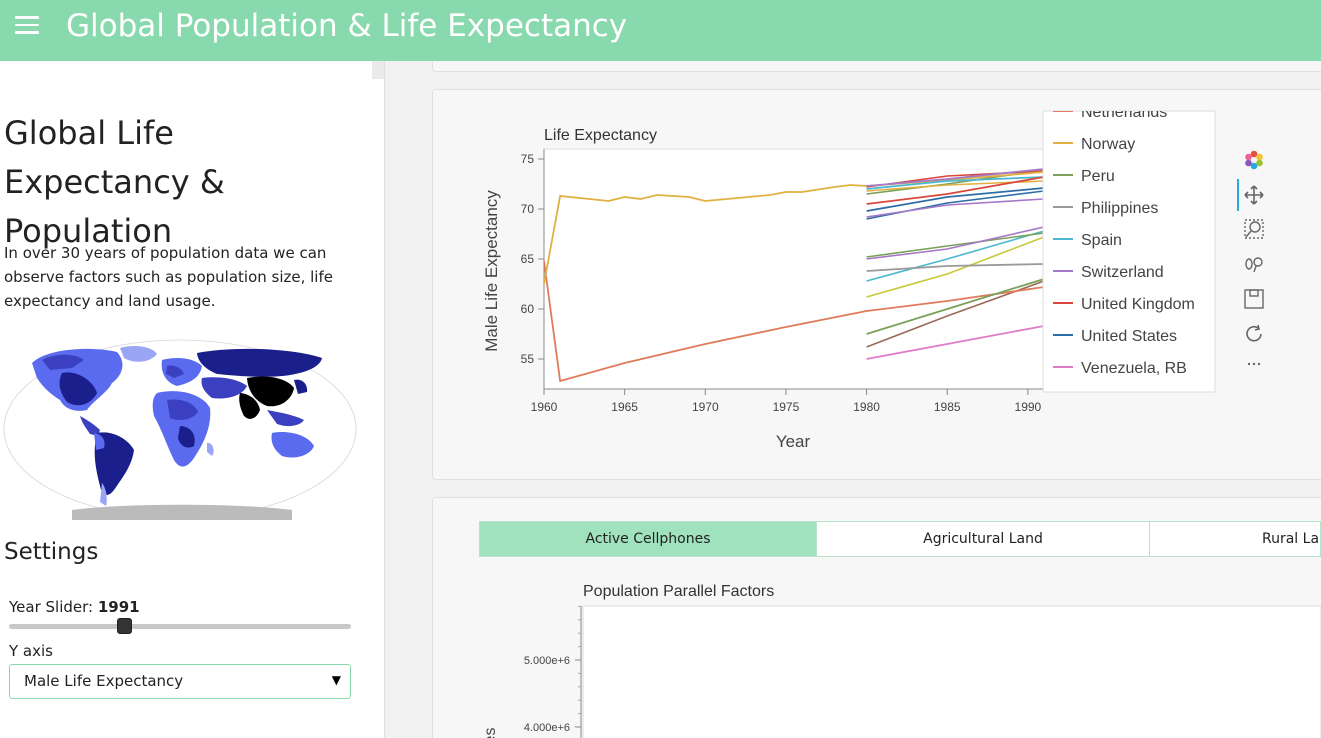 The height and width of the screenshot is (738, 1321). What do you see at coordinates (951, 671) in the screenshot?
I see `chart2-plot-area` at bounding box center [951, 671].